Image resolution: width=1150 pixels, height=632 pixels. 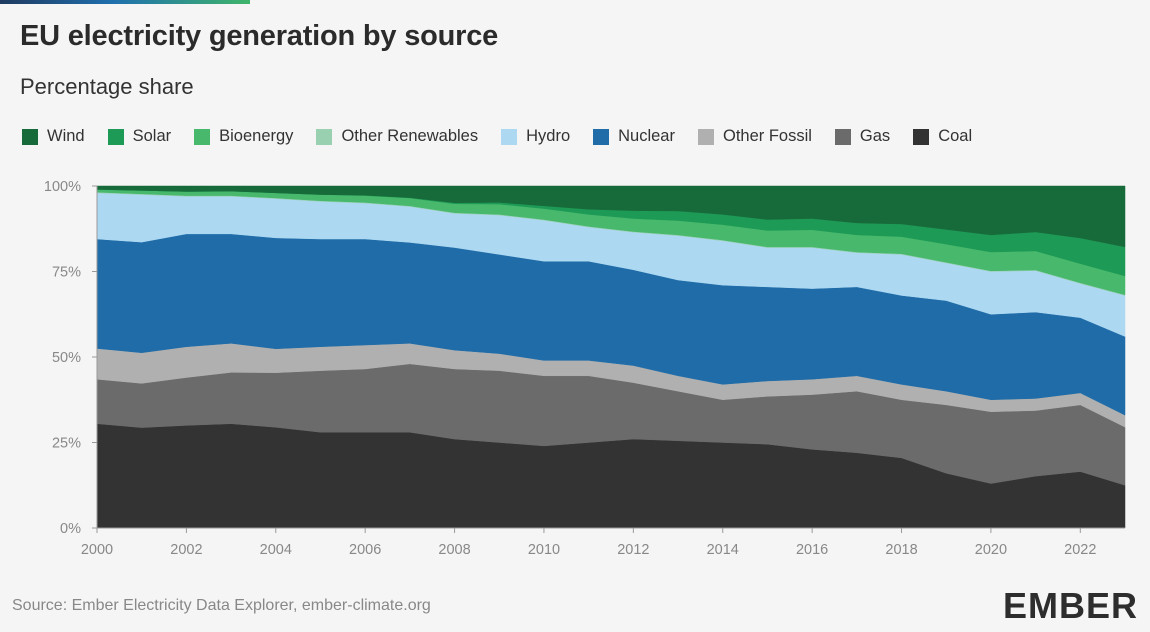 I want to click on x-tick-label: 2008, so click(x=454, y=550).